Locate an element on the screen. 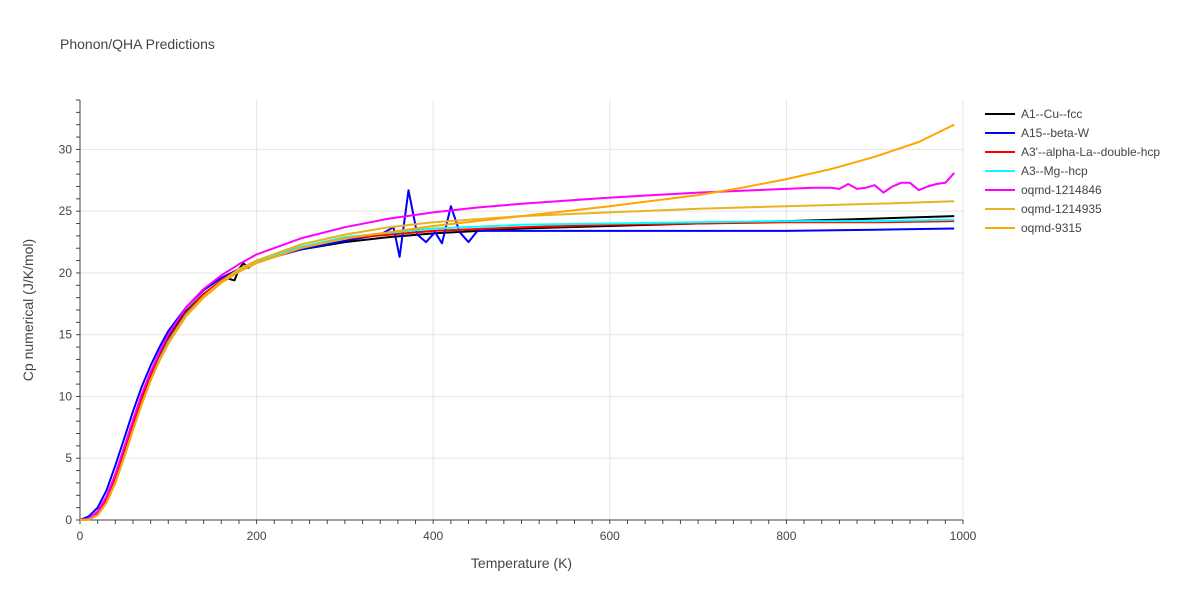 The height and width of the screenshot is (605, 1200). x-tick-label: 0 is located at coordinates (80, 536).